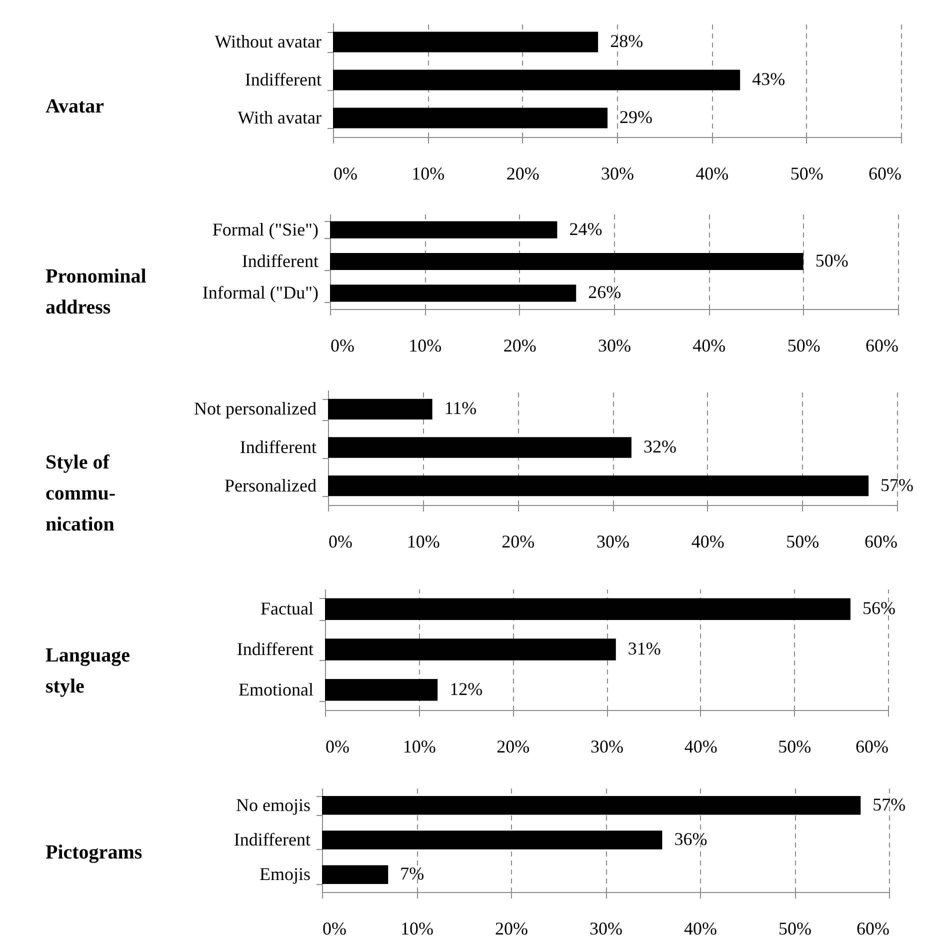 This screenshot has height=949, width=943. I want to click on y-tick-label: Emojis, so click(284, 874).